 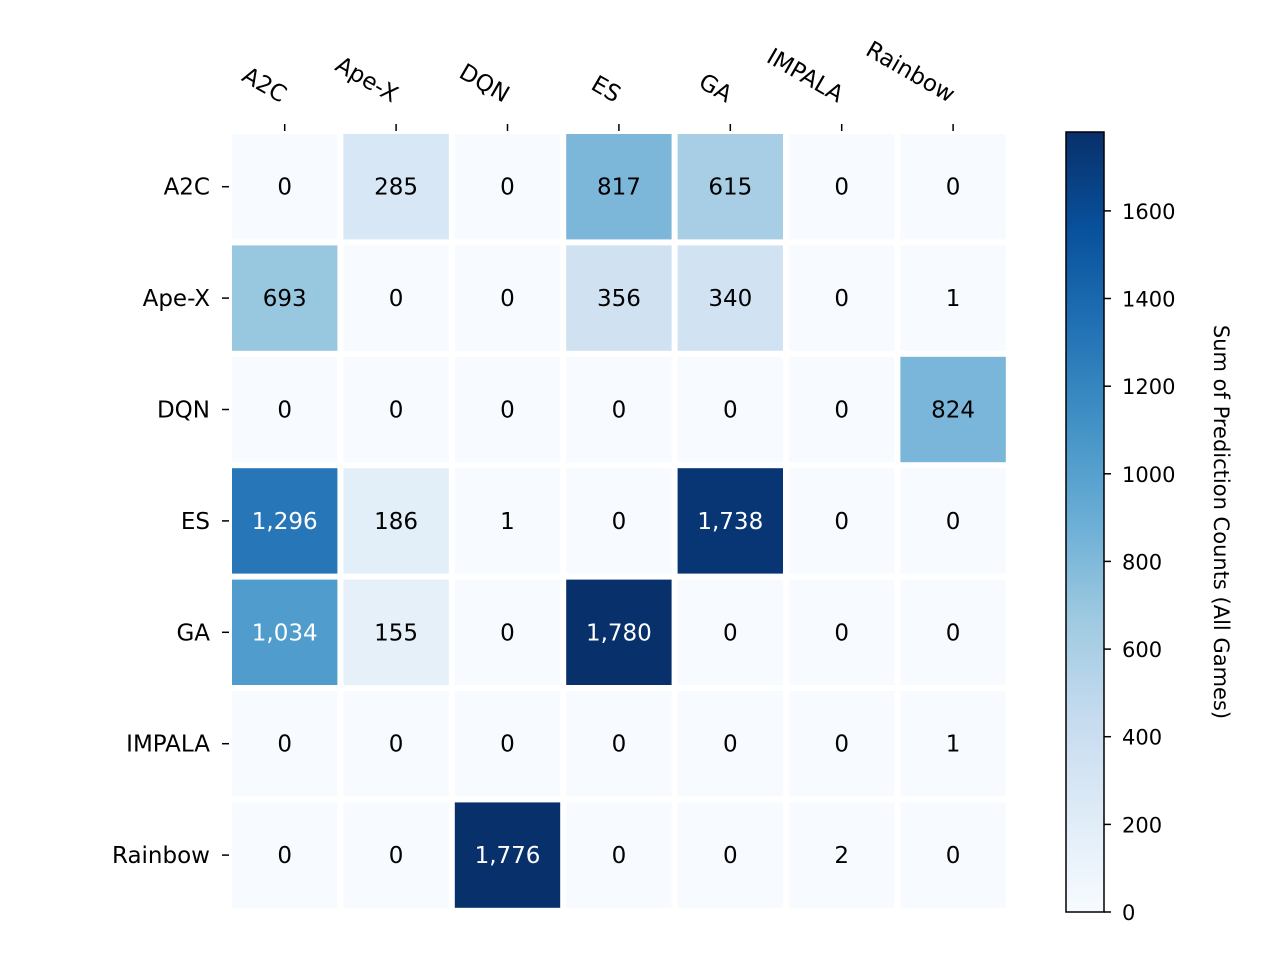 I want to click on y-axis: A2C Ape-X DQN ES GA IMPALA Rainbow, so click(x=170, y=522).